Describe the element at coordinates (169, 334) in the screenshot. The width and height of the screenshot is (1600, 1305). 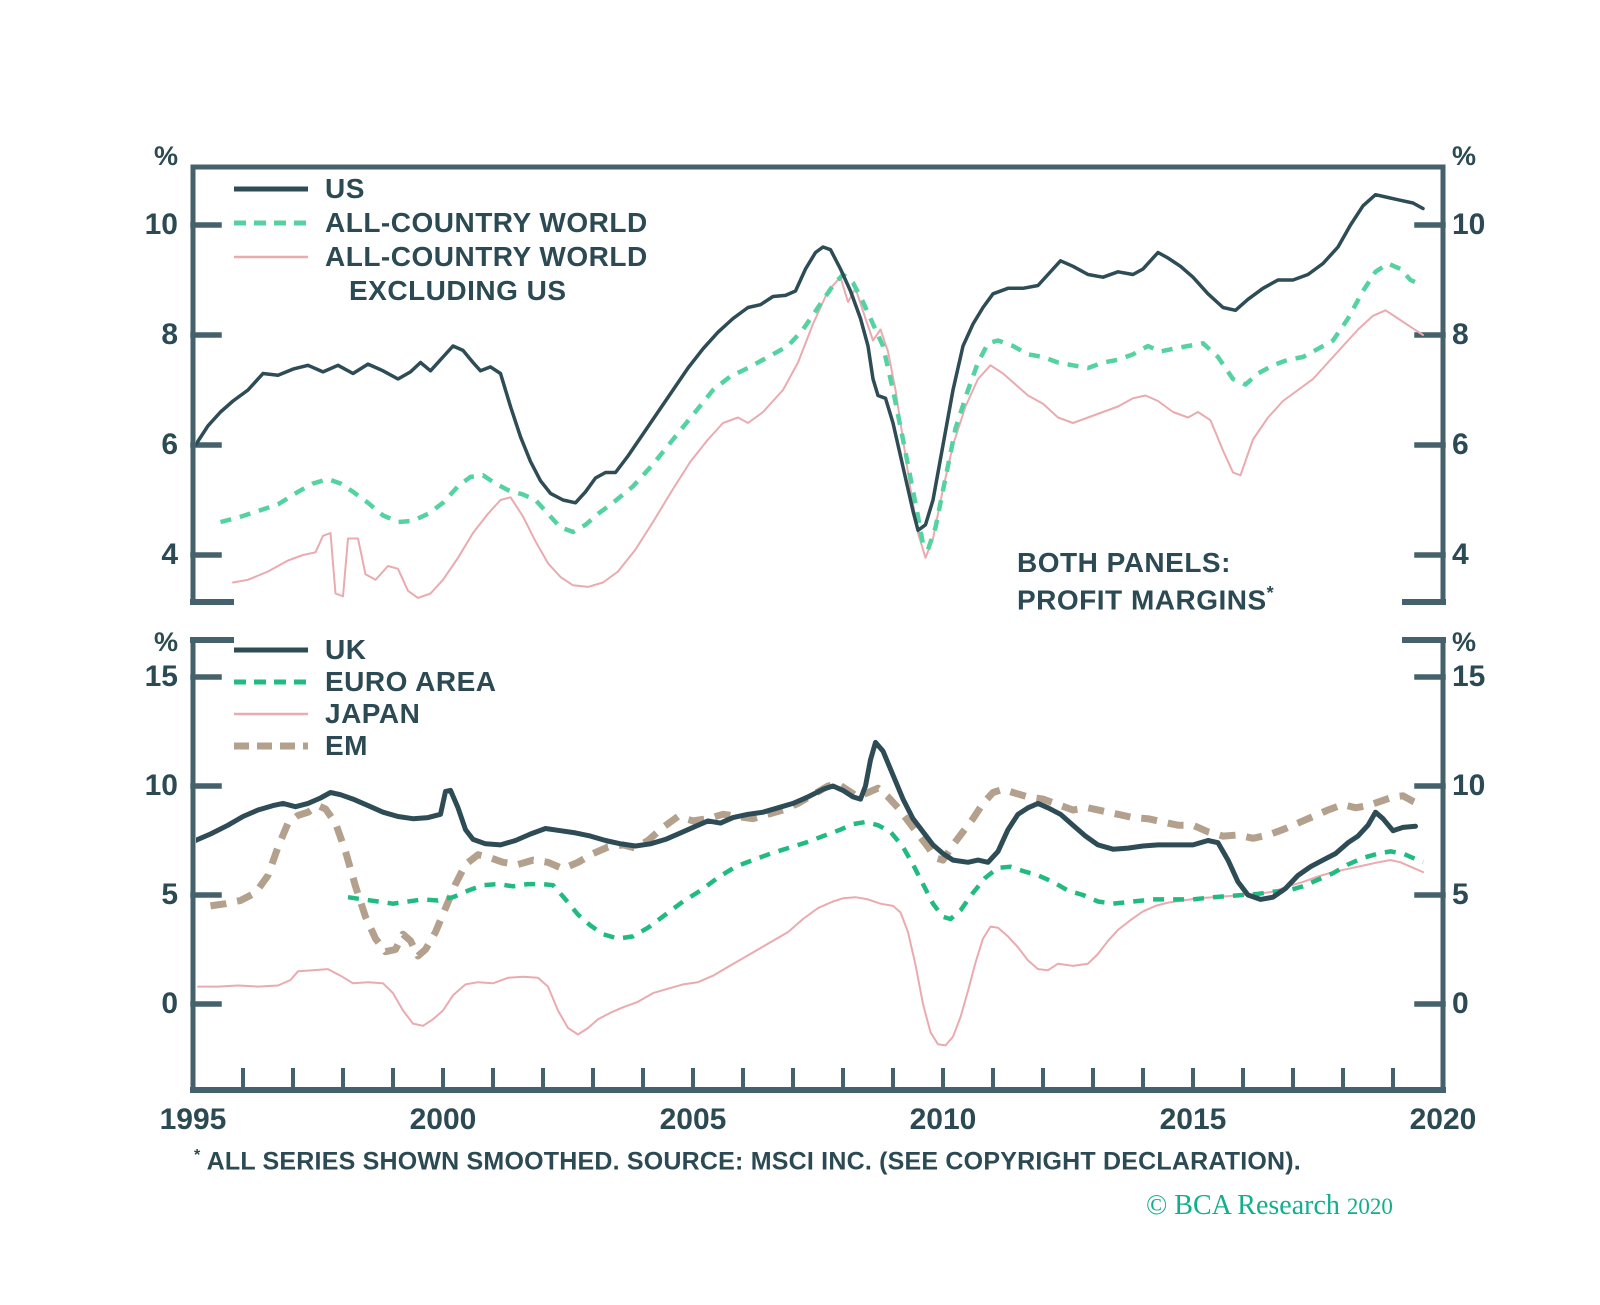
I see `y-tick-label-left-8: 8` at that location.